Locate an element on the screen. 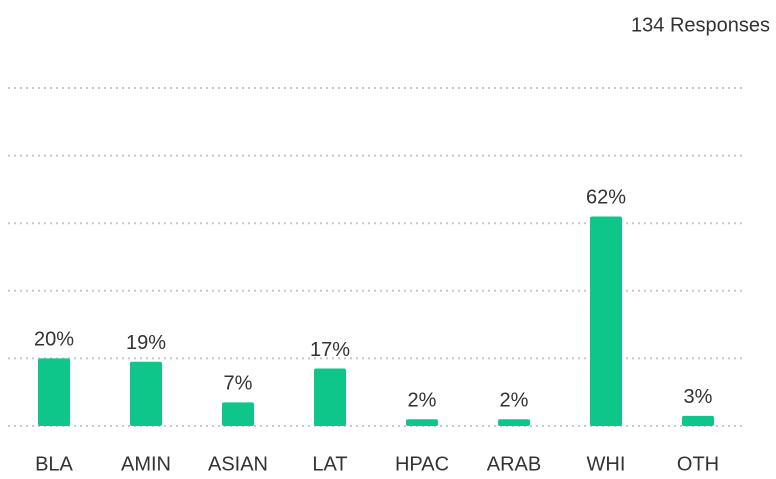 This screenshot has width=776, height=479. value-label: 20% is located at coordinates (54, 340).